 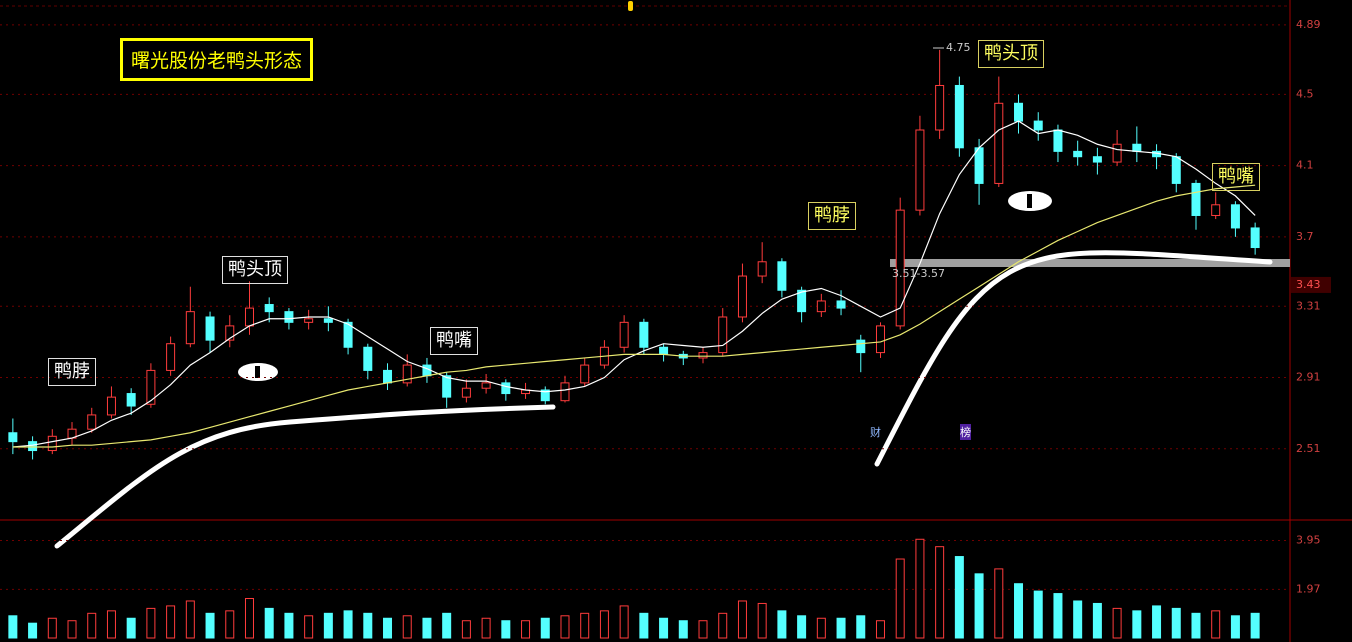 What do you see at coordinates (305, 476) in the screenshot?
I see `trend-curve` at bounding box center [305, 476].